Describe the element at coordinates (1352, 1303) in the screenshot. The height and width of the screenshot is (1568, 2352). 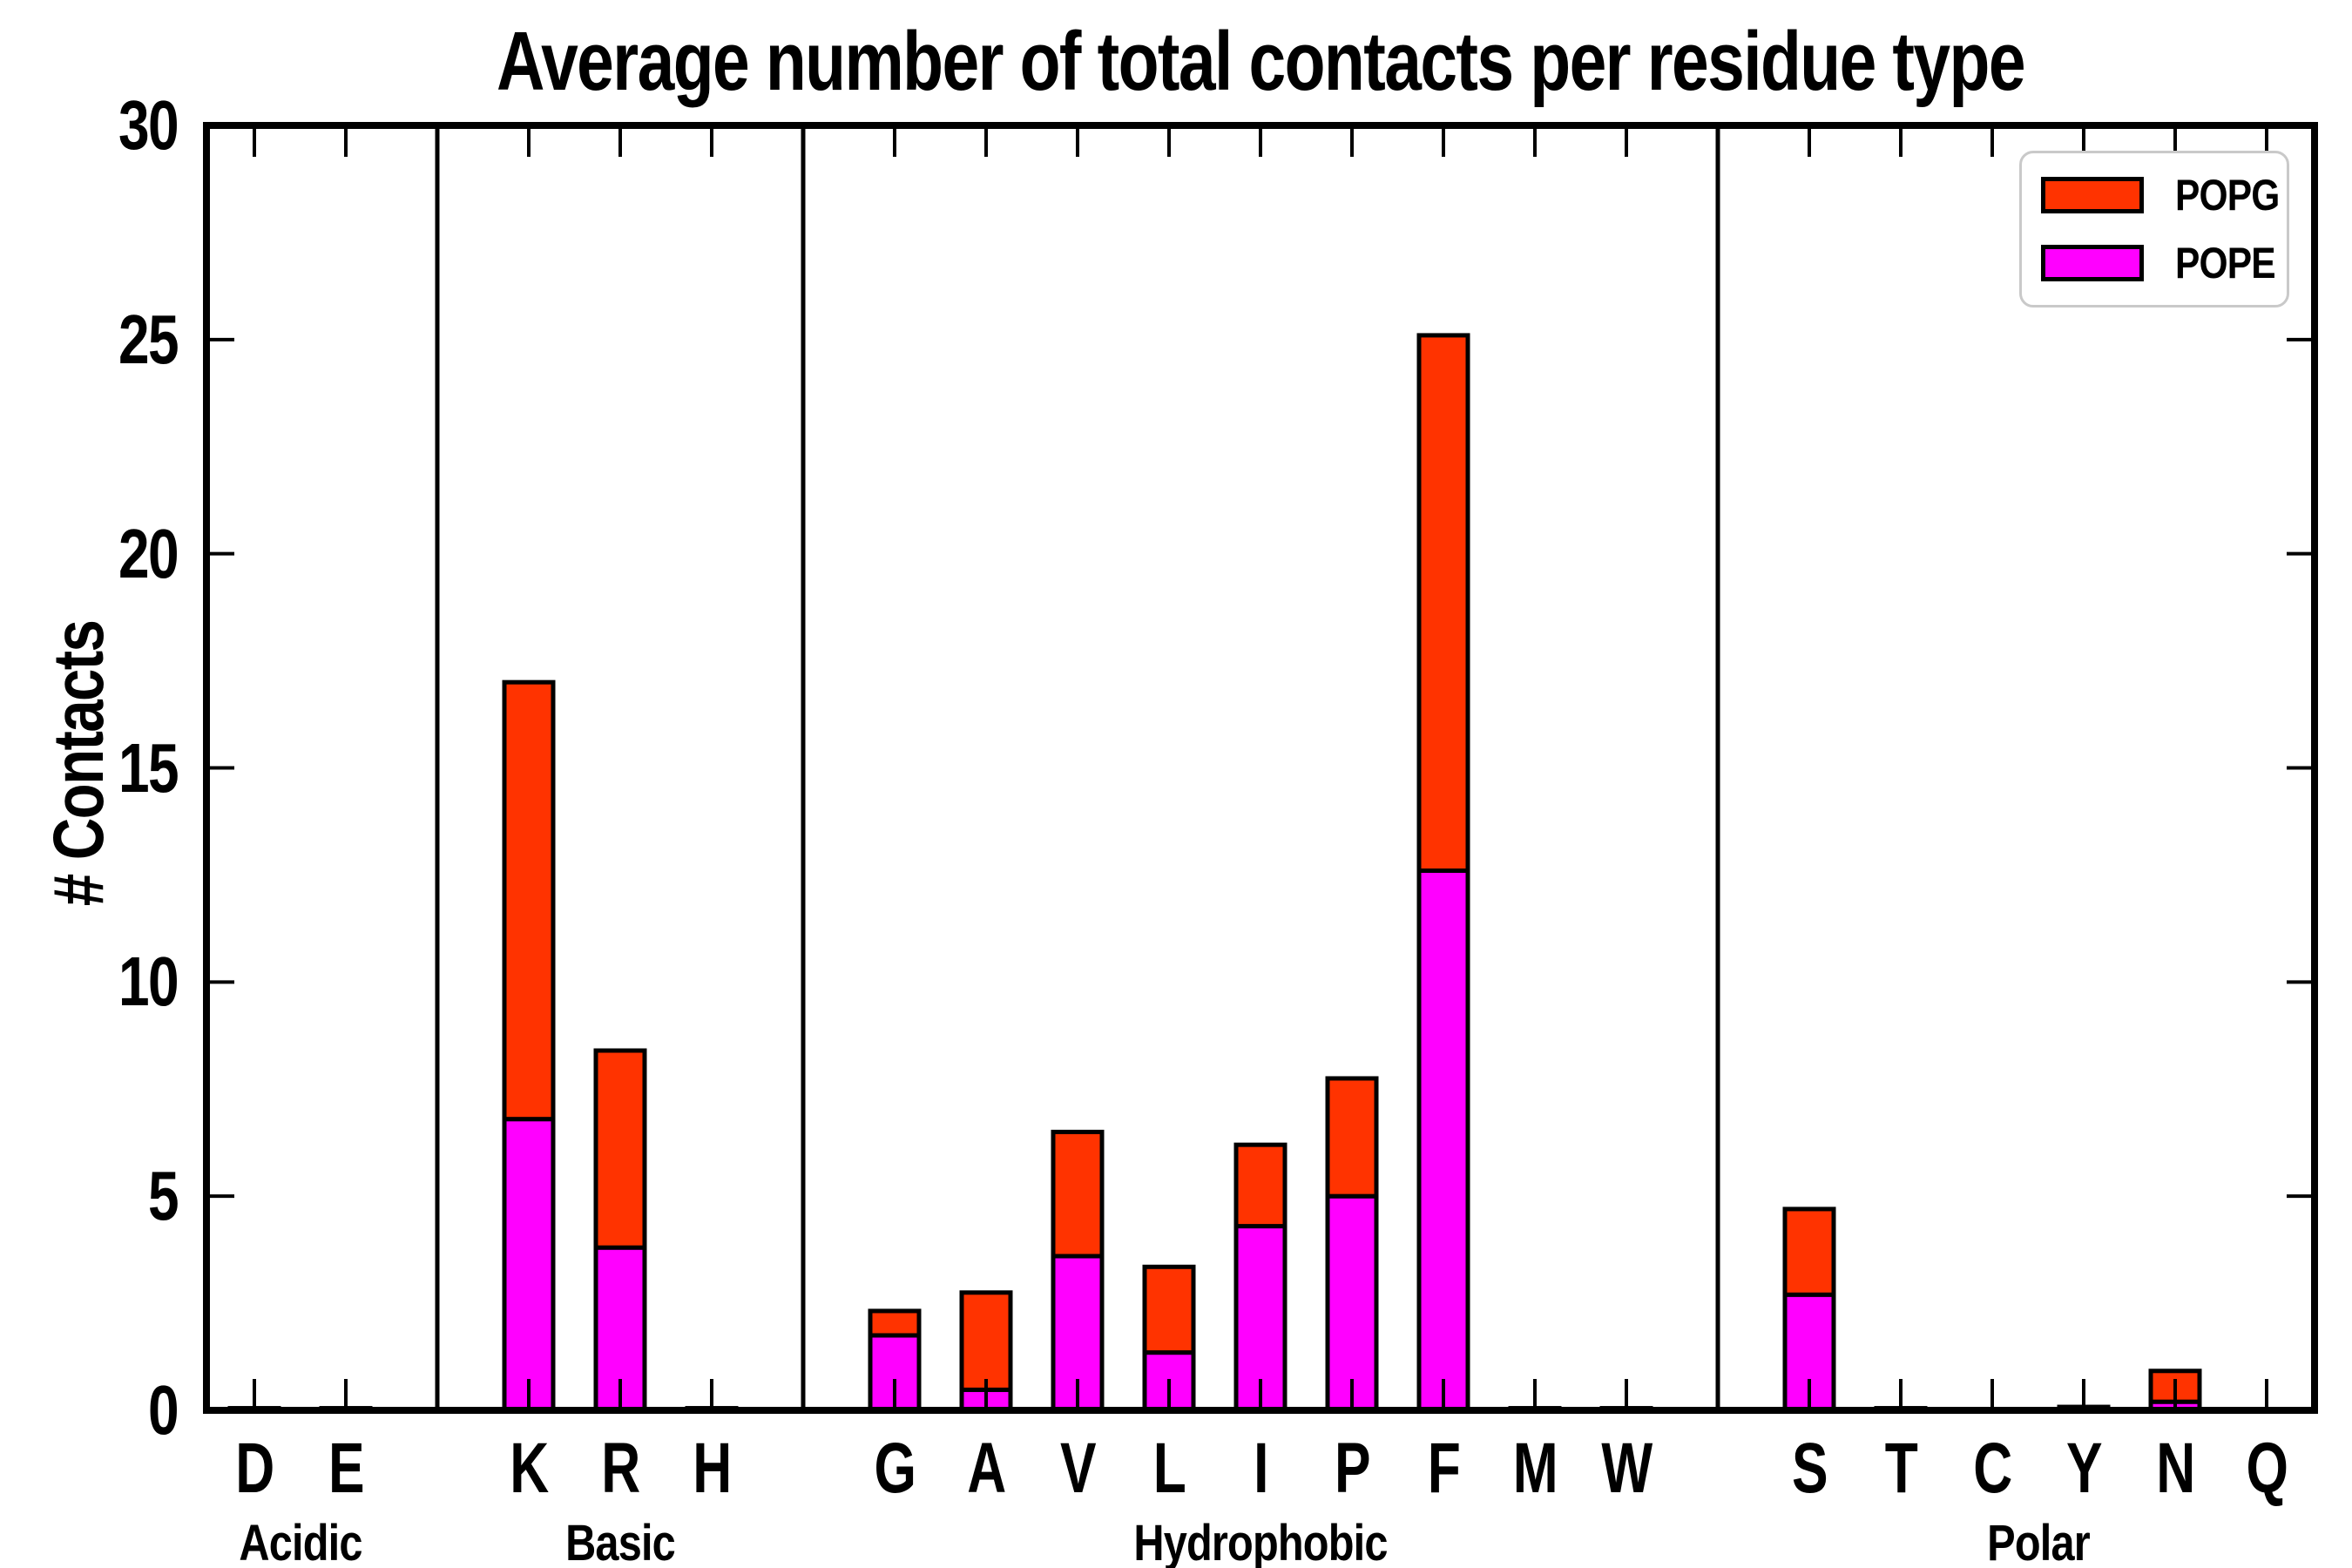
I see `bar-P-pope` at that location.